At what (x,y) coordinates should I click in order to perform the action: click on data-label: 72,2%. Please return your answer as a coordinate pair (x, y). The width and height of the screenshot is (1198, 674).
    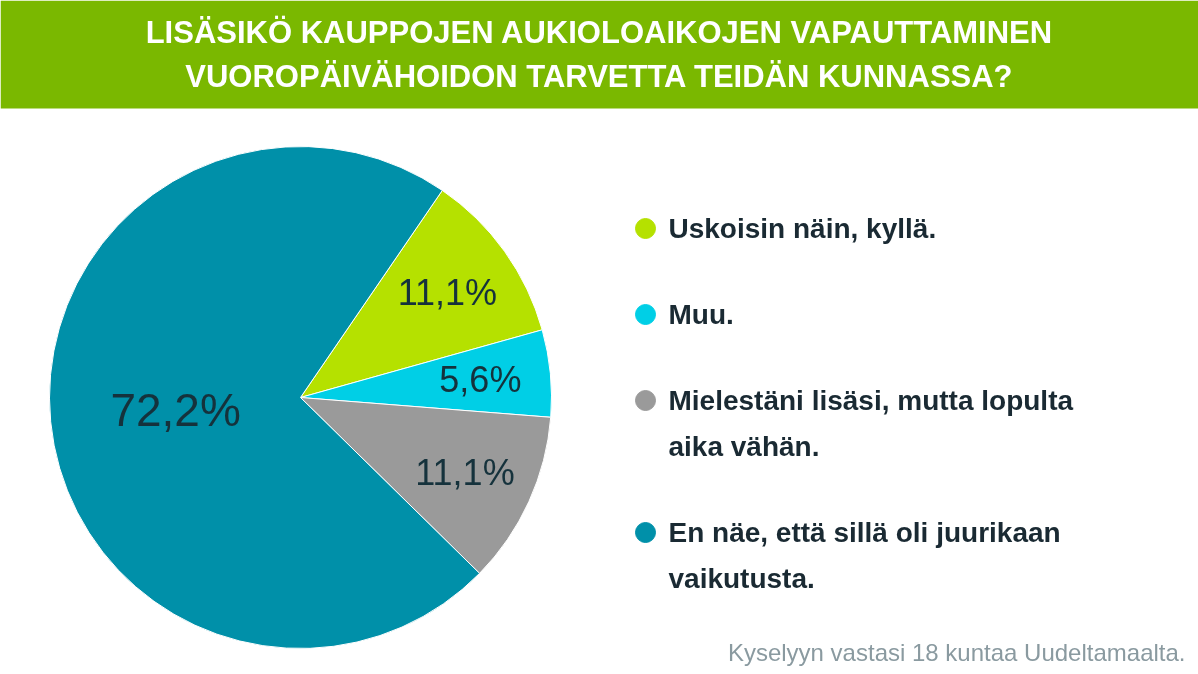
    Looking at the image, I should click on (175, 409).